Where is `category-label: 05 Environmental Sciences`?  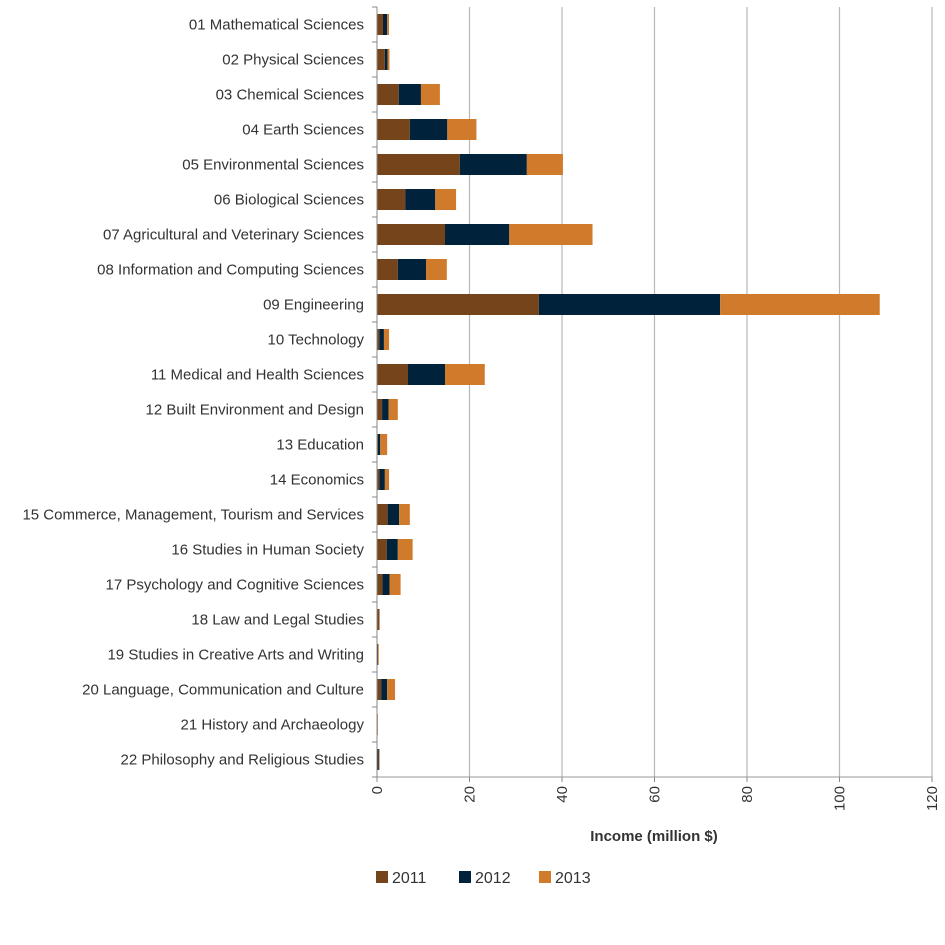
category-label: 05 Environmental Sciences is located at coordinates (273, 165).